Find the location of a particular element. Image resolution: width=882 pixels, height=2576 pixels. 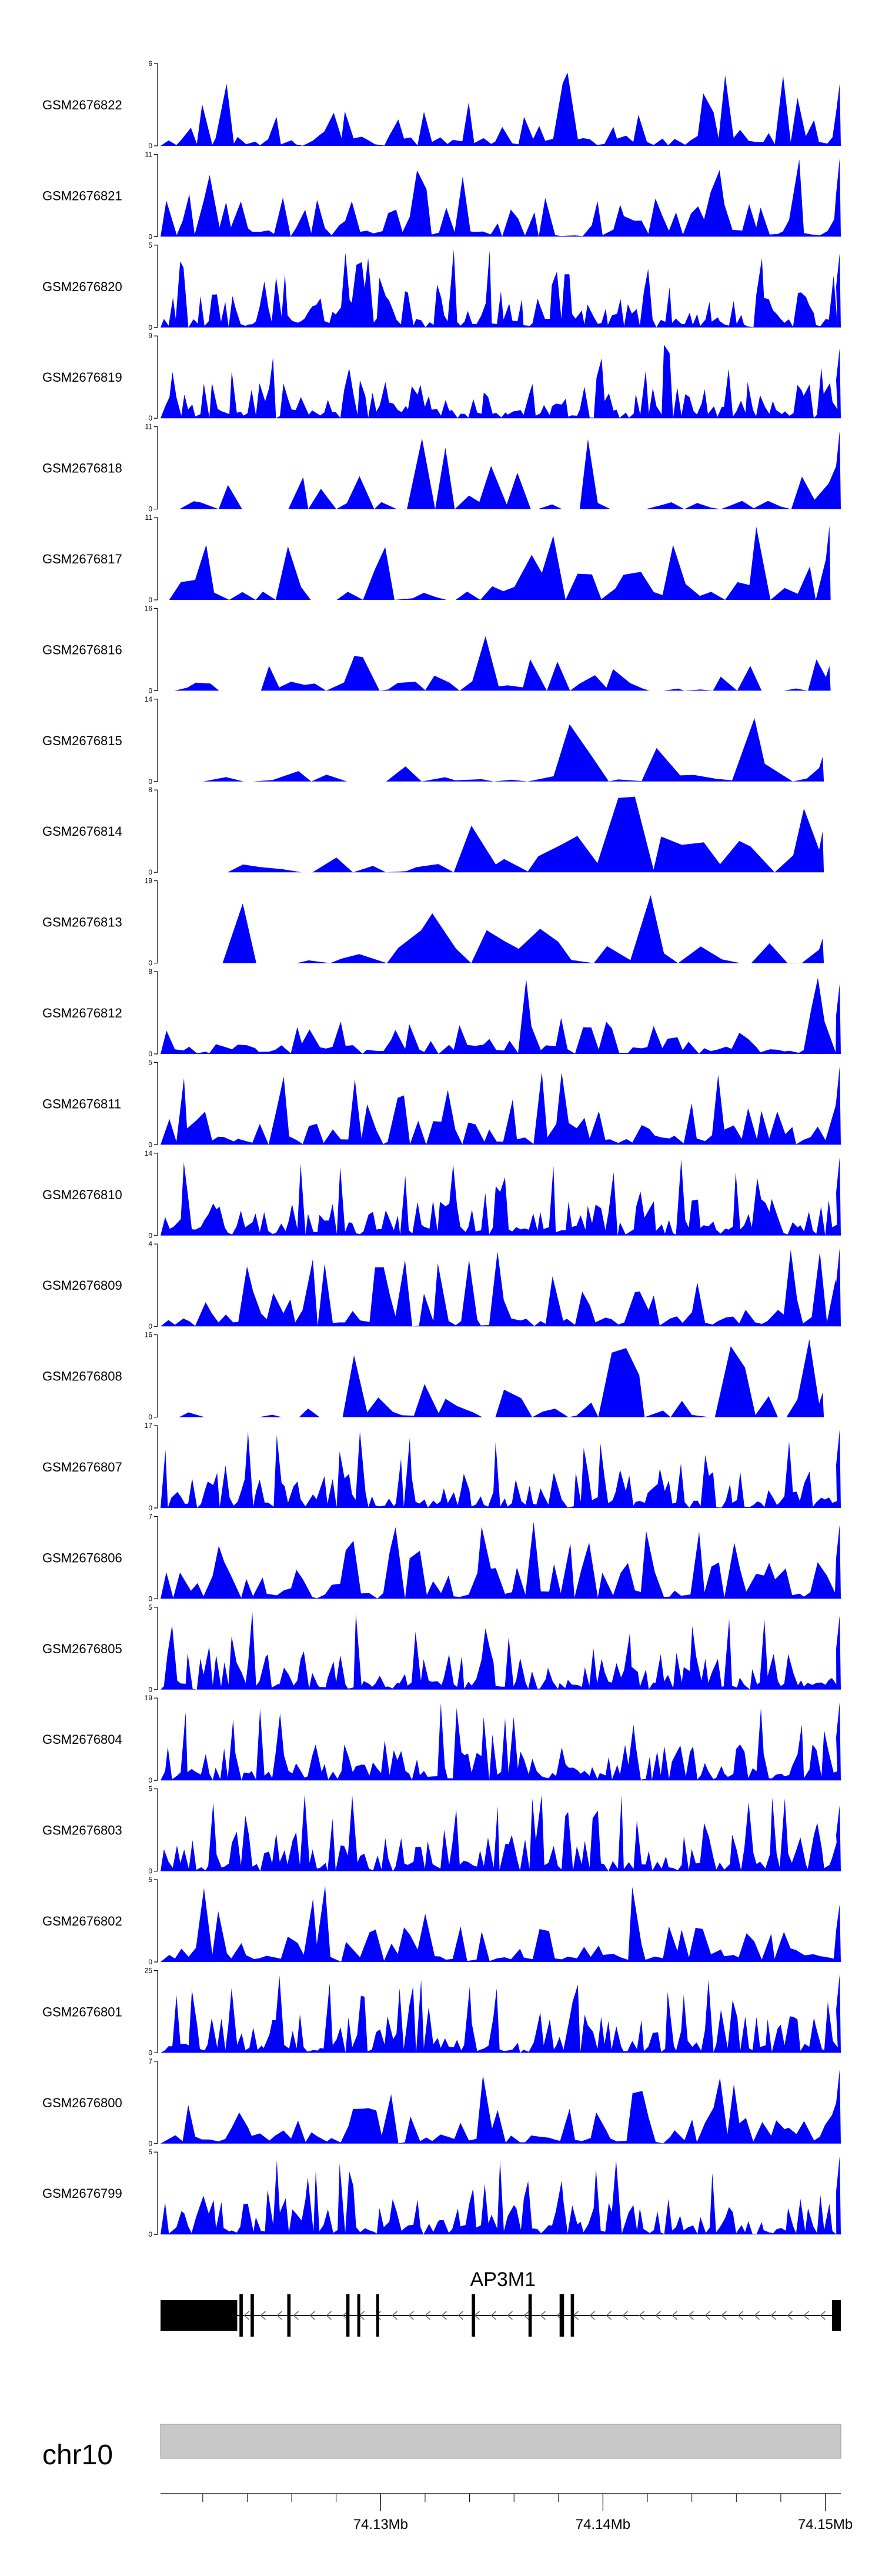

axis-tick-label: 74.14Mb is located at coordinates (603, 2524).